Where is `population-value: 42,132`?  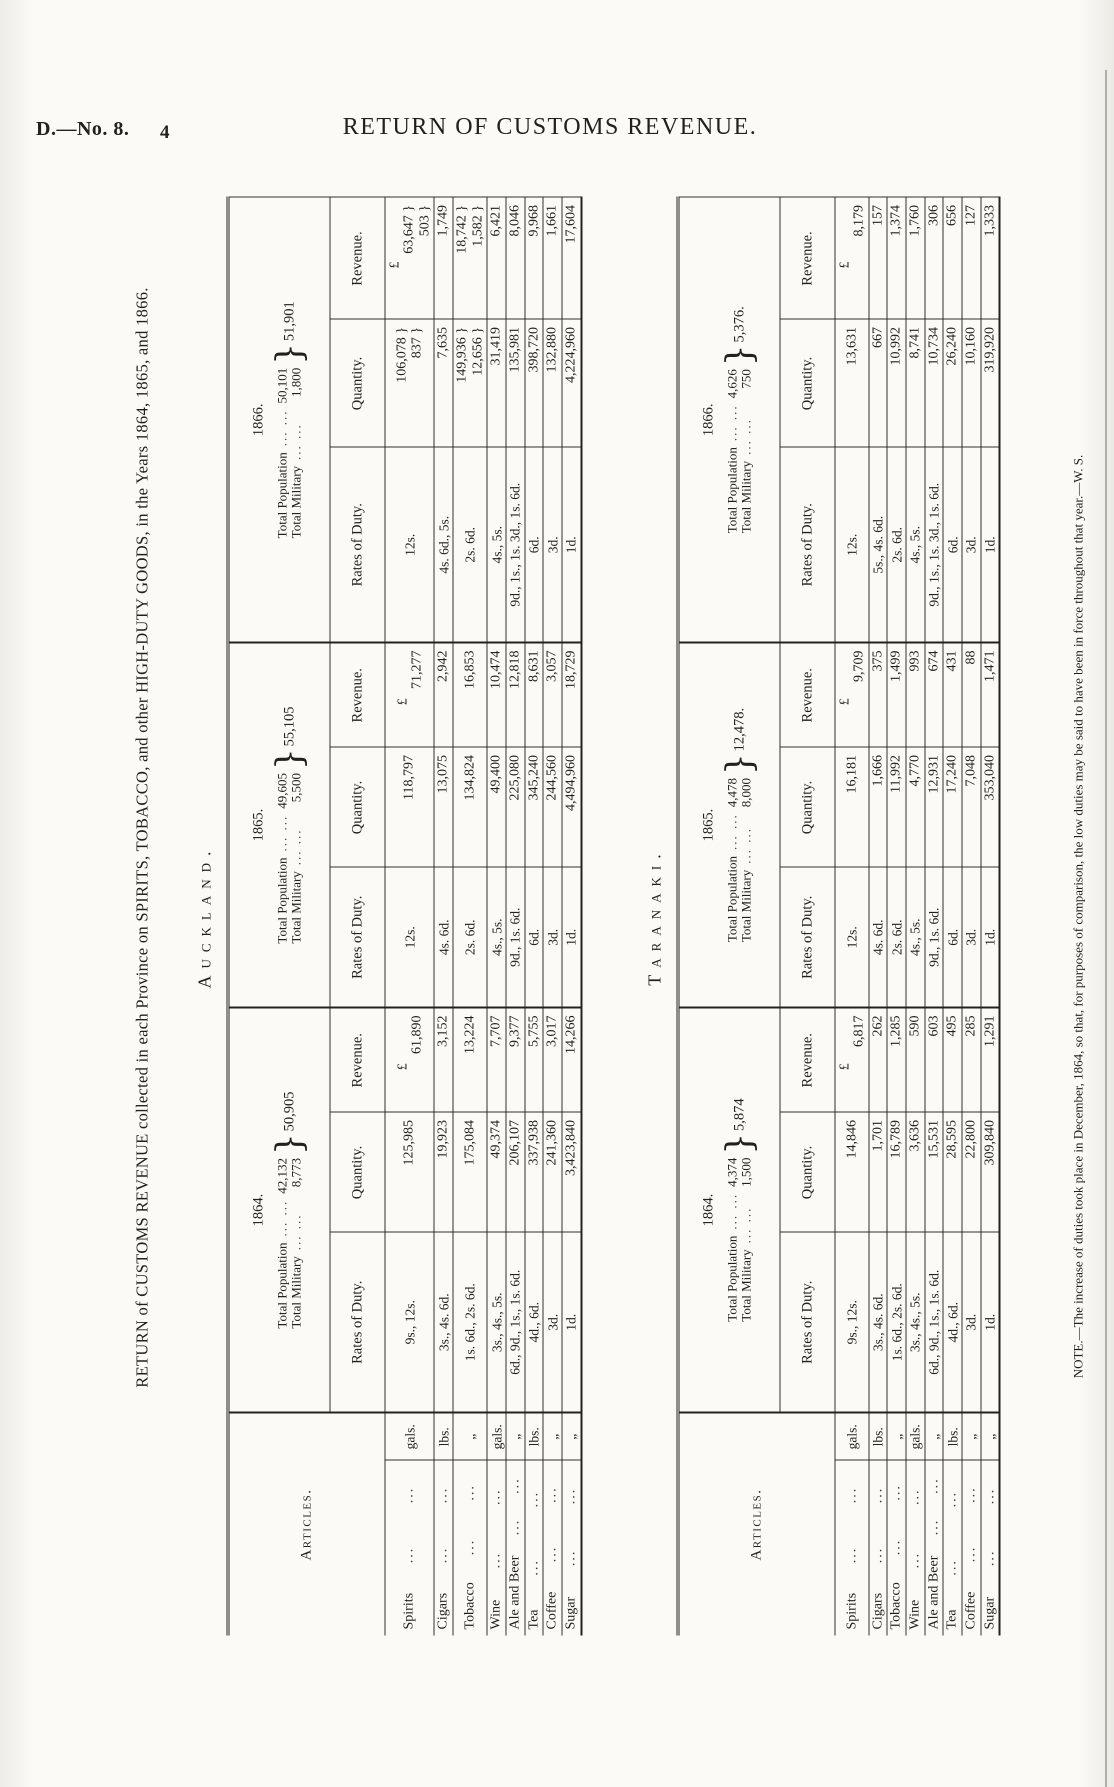
population-value: 42,132 is located at coordinates (282, 1175).